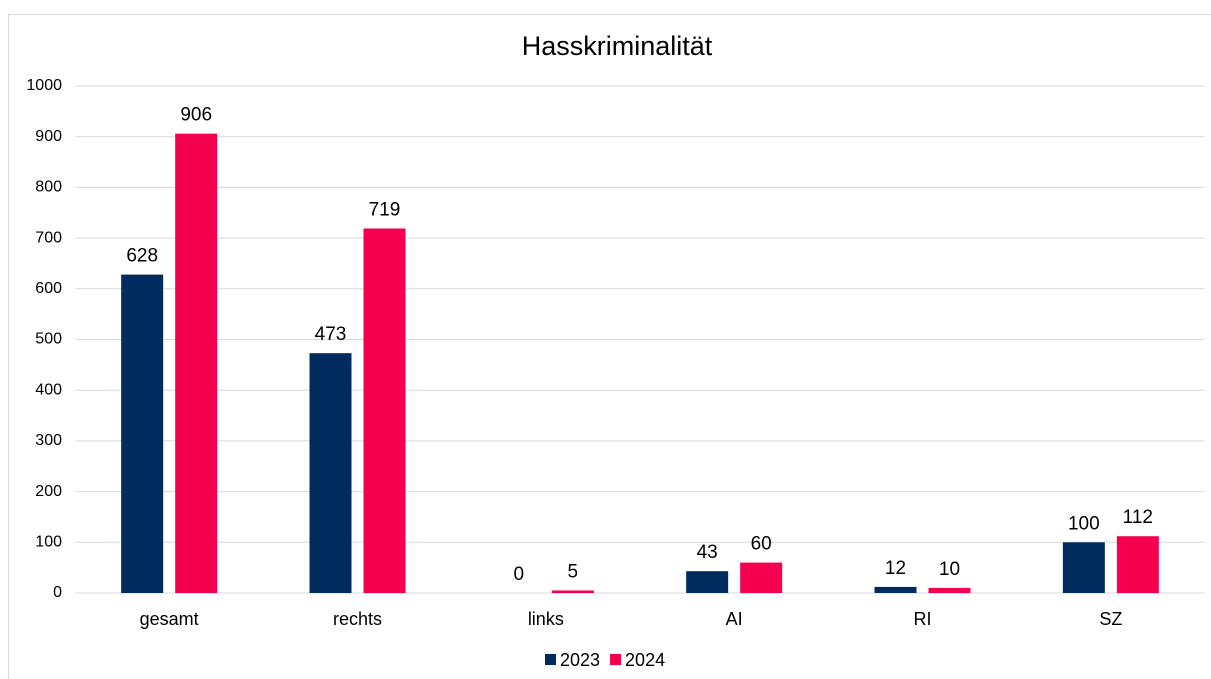  Describe the element at coordinates (169, 619) in the screenshot. I see `x-tick-label: gesamt` at that location.